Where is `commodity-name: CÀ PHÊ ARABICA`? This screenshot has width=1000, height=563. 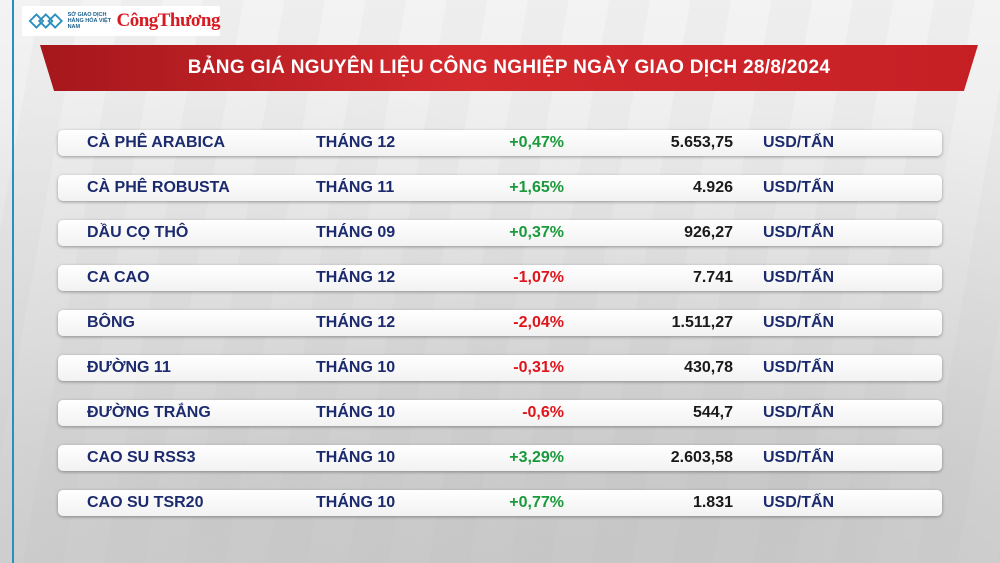
commodity-name: CÀ PHÊ ARABICA is located at coordinates (156, 142).